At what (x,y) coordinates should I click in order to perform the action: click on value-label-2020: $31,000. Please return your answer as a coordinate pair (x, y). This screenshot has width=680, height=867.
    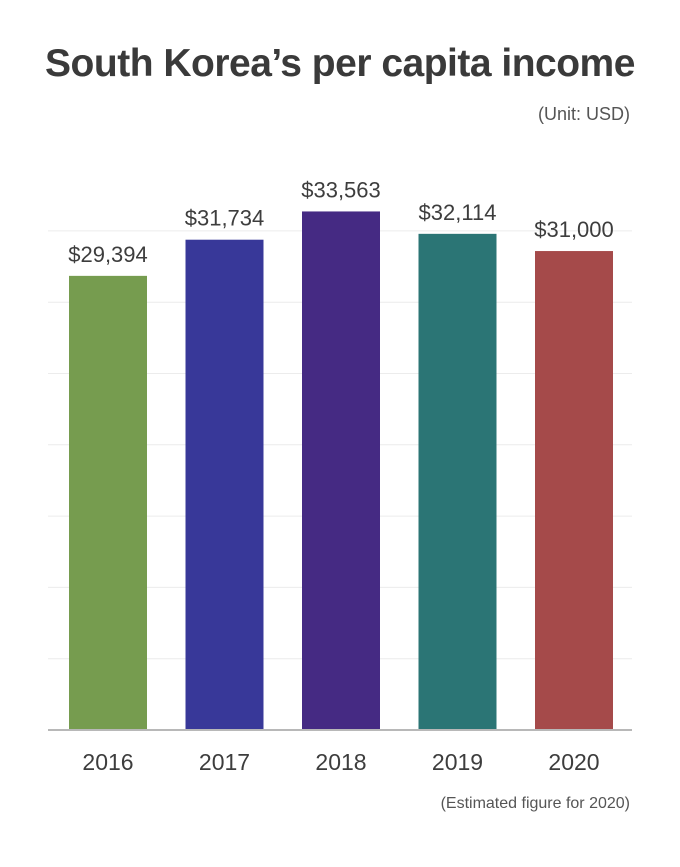
    Looking at the image, I should click on (574, 229).